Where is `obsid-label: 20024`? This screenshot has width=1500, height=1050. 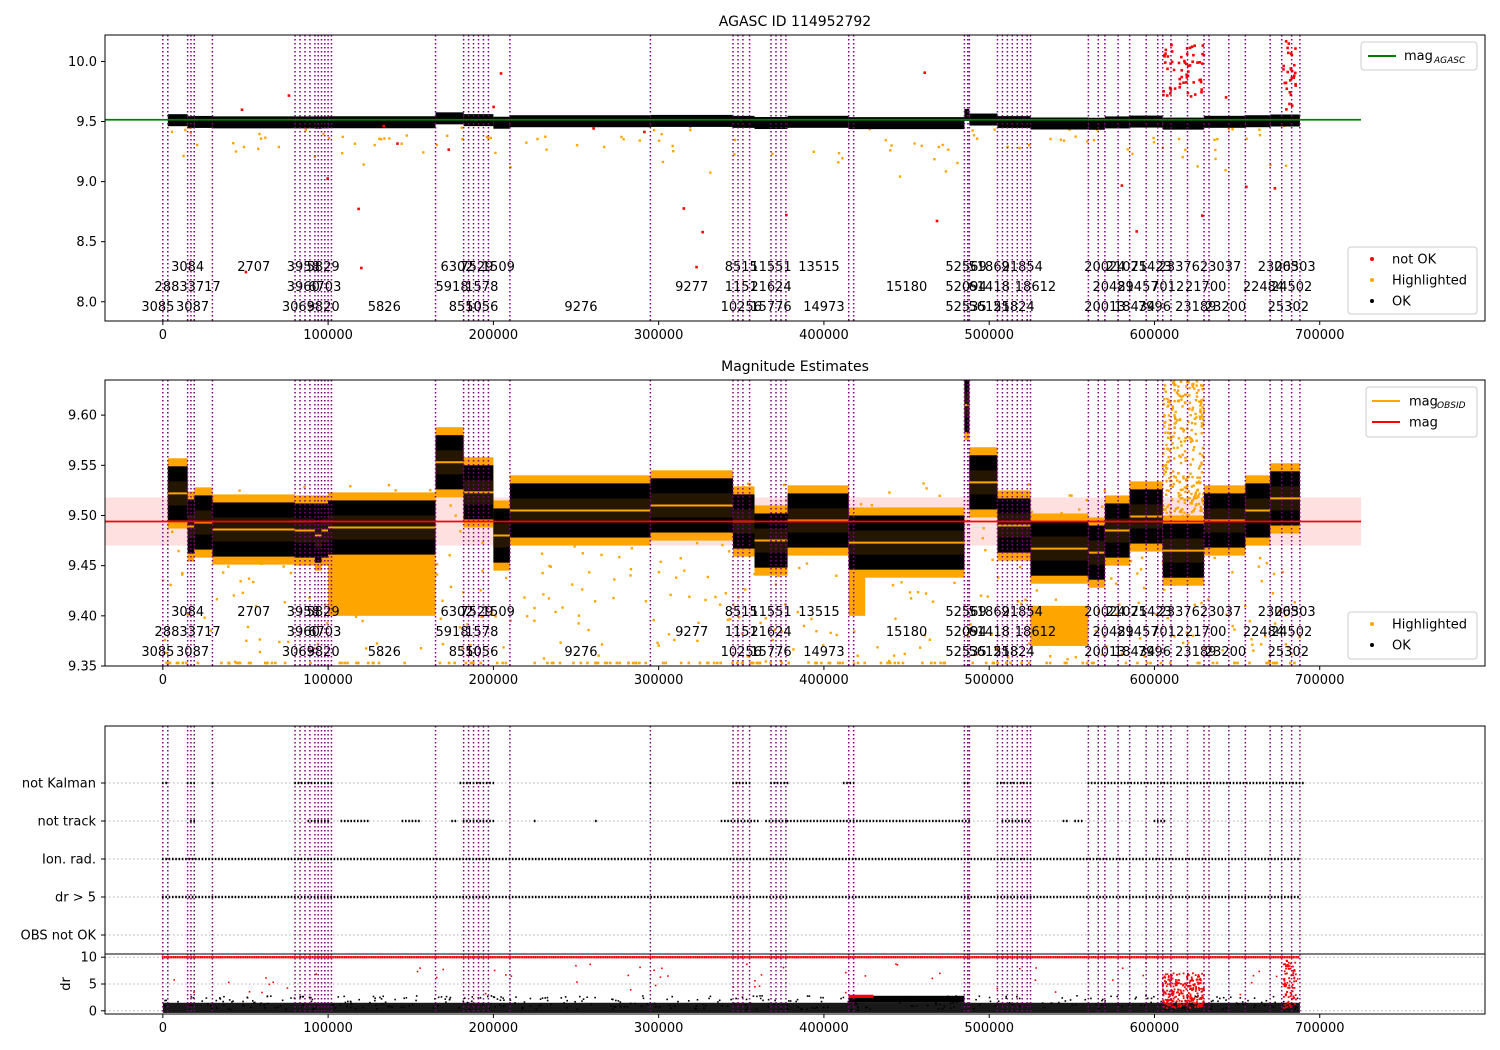
obsid-label: 20024 is located at coordinates (1104, 612).